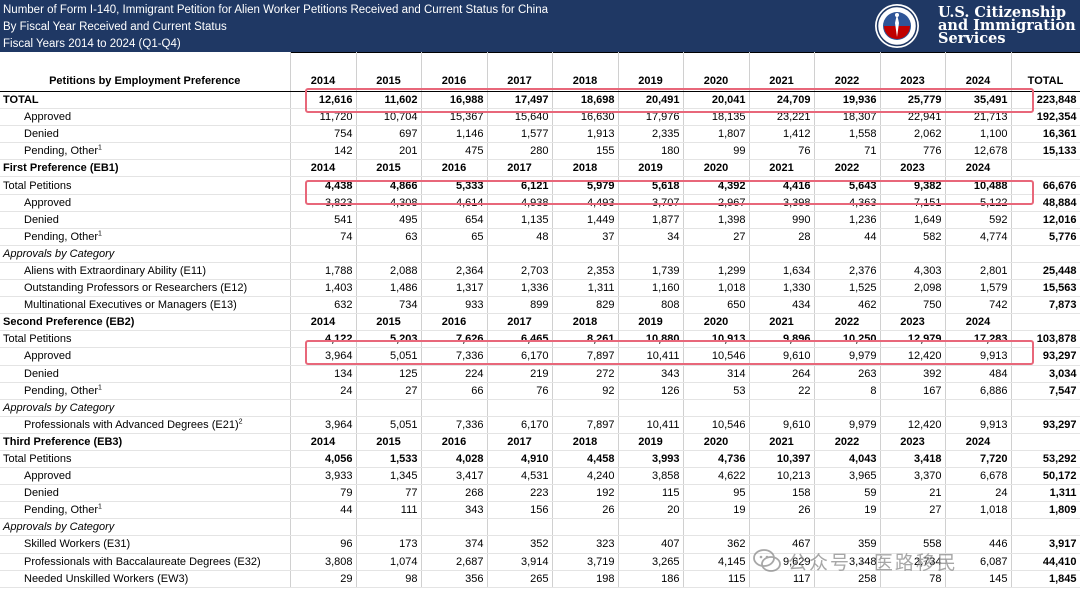  Describe the element at coordinates (520, 72) in the screenshot. I see `year-header: 2017` at that location.